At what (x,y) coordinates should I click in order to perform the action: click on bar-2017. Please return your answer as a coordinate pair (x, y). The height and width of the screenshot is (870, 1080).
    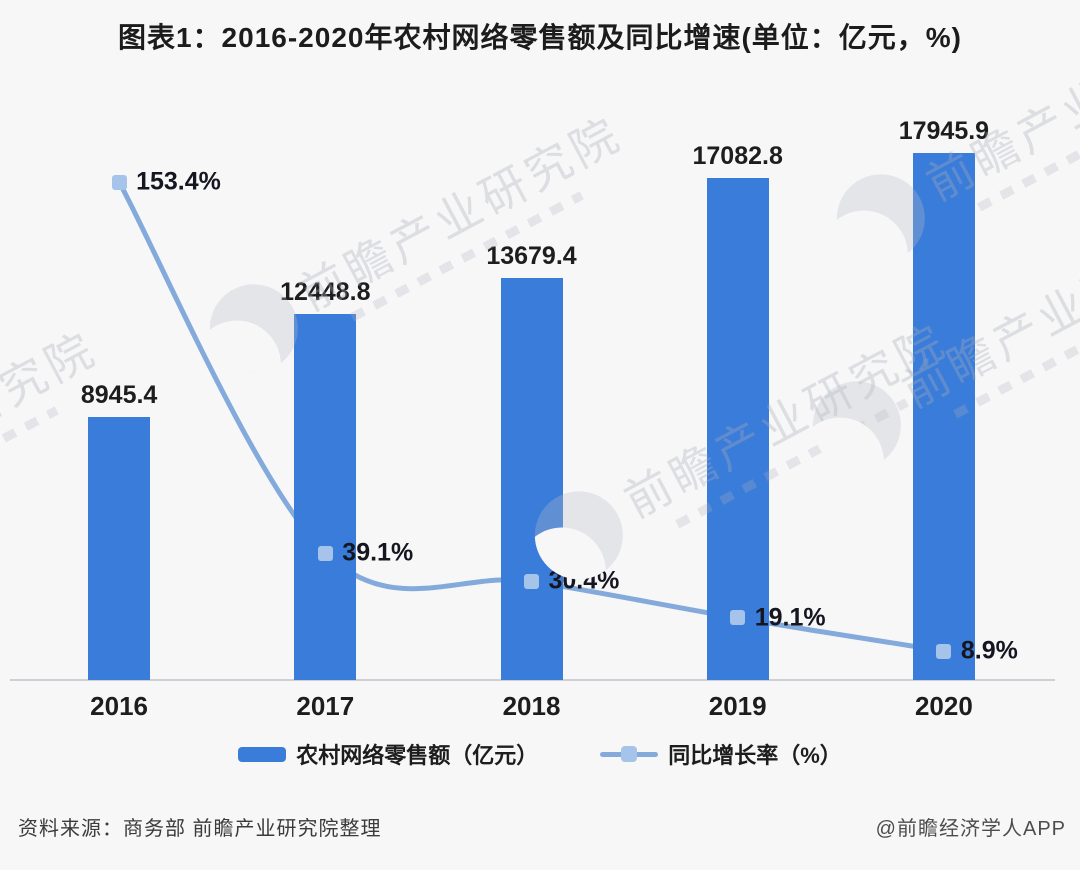
    Looking at the image, I should click on (325, 497).